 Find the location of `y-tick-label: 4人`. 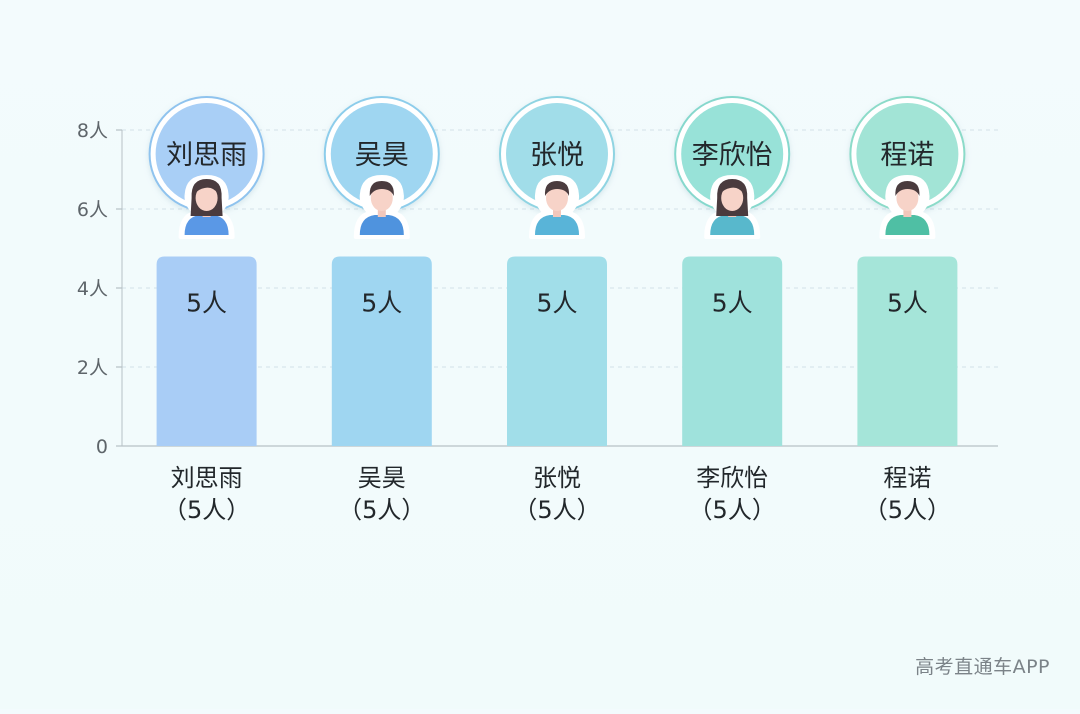

y-tick-label: 4人 is located at coordinates (92, 289).